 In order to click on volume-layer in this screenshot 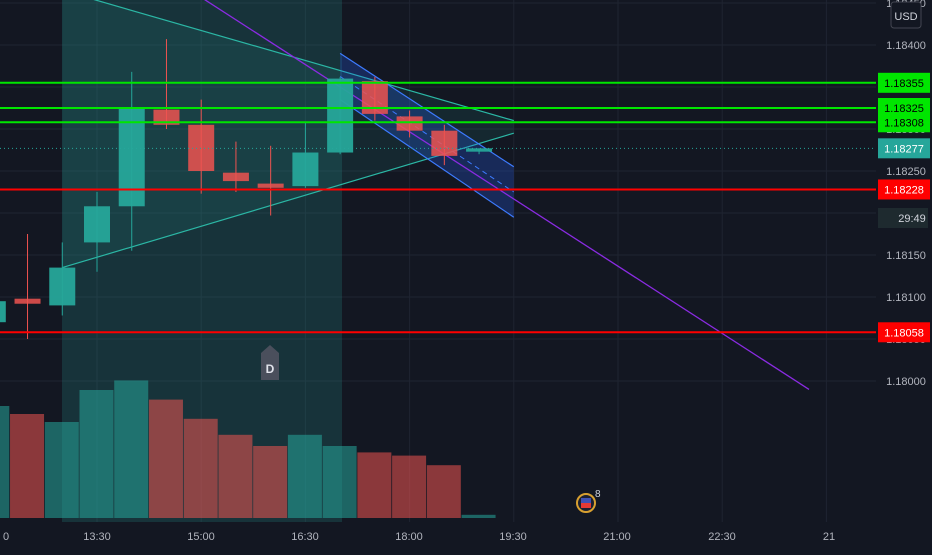, I will do `click(248, 449)`.